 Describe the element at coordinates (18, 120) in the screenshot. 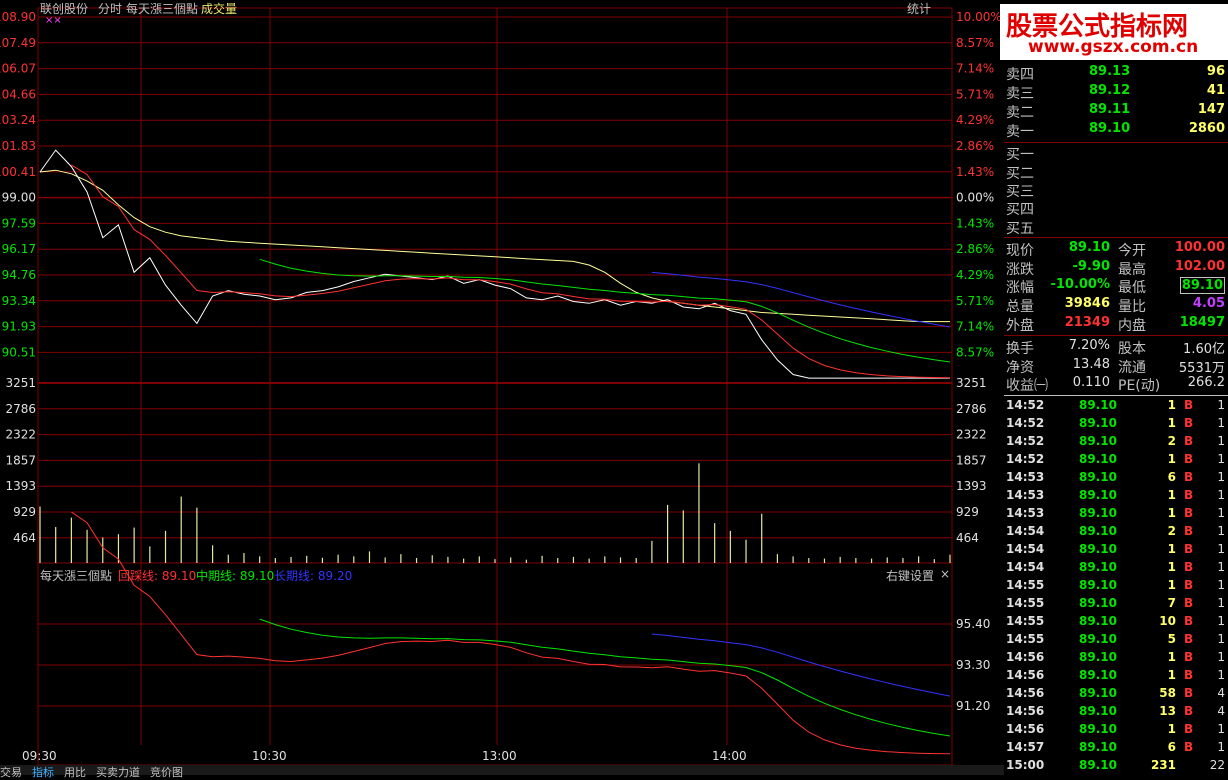

I see `price-axis-label: 103.24` at that location.